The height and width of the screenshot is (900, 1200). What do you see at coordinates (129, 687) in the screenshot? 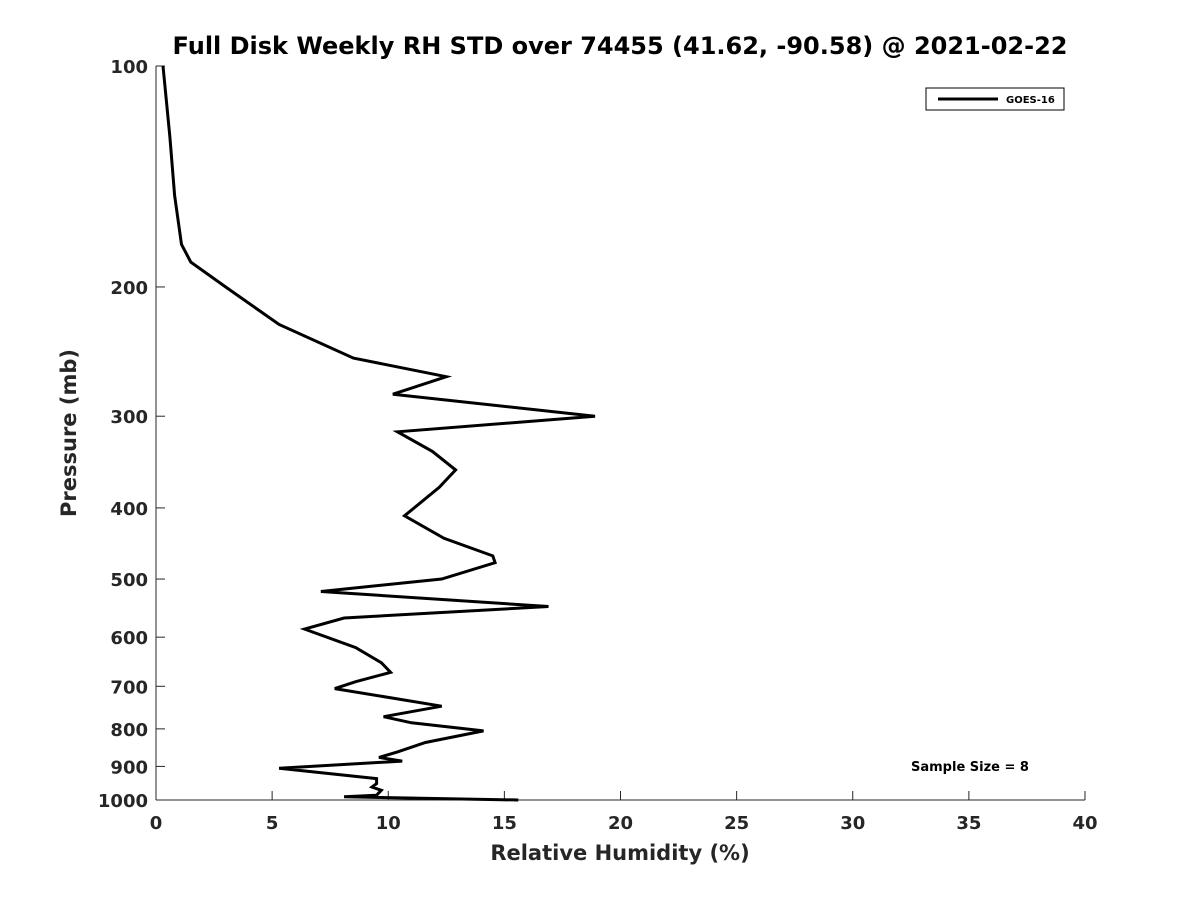
I see `y-tick-label: 700` at bounding box center [129, 687].